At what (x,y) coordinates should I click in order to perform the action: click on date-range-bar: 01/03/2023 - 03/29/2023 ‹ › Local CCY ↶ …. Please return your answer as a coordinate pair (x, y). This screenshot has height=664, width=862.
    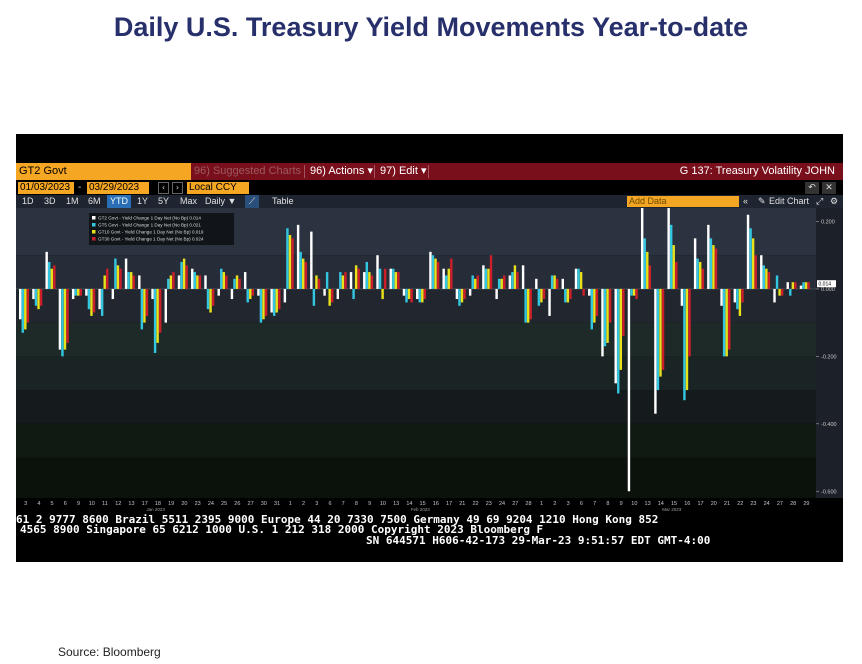
    Looking at the image, I should click on (429, 188).